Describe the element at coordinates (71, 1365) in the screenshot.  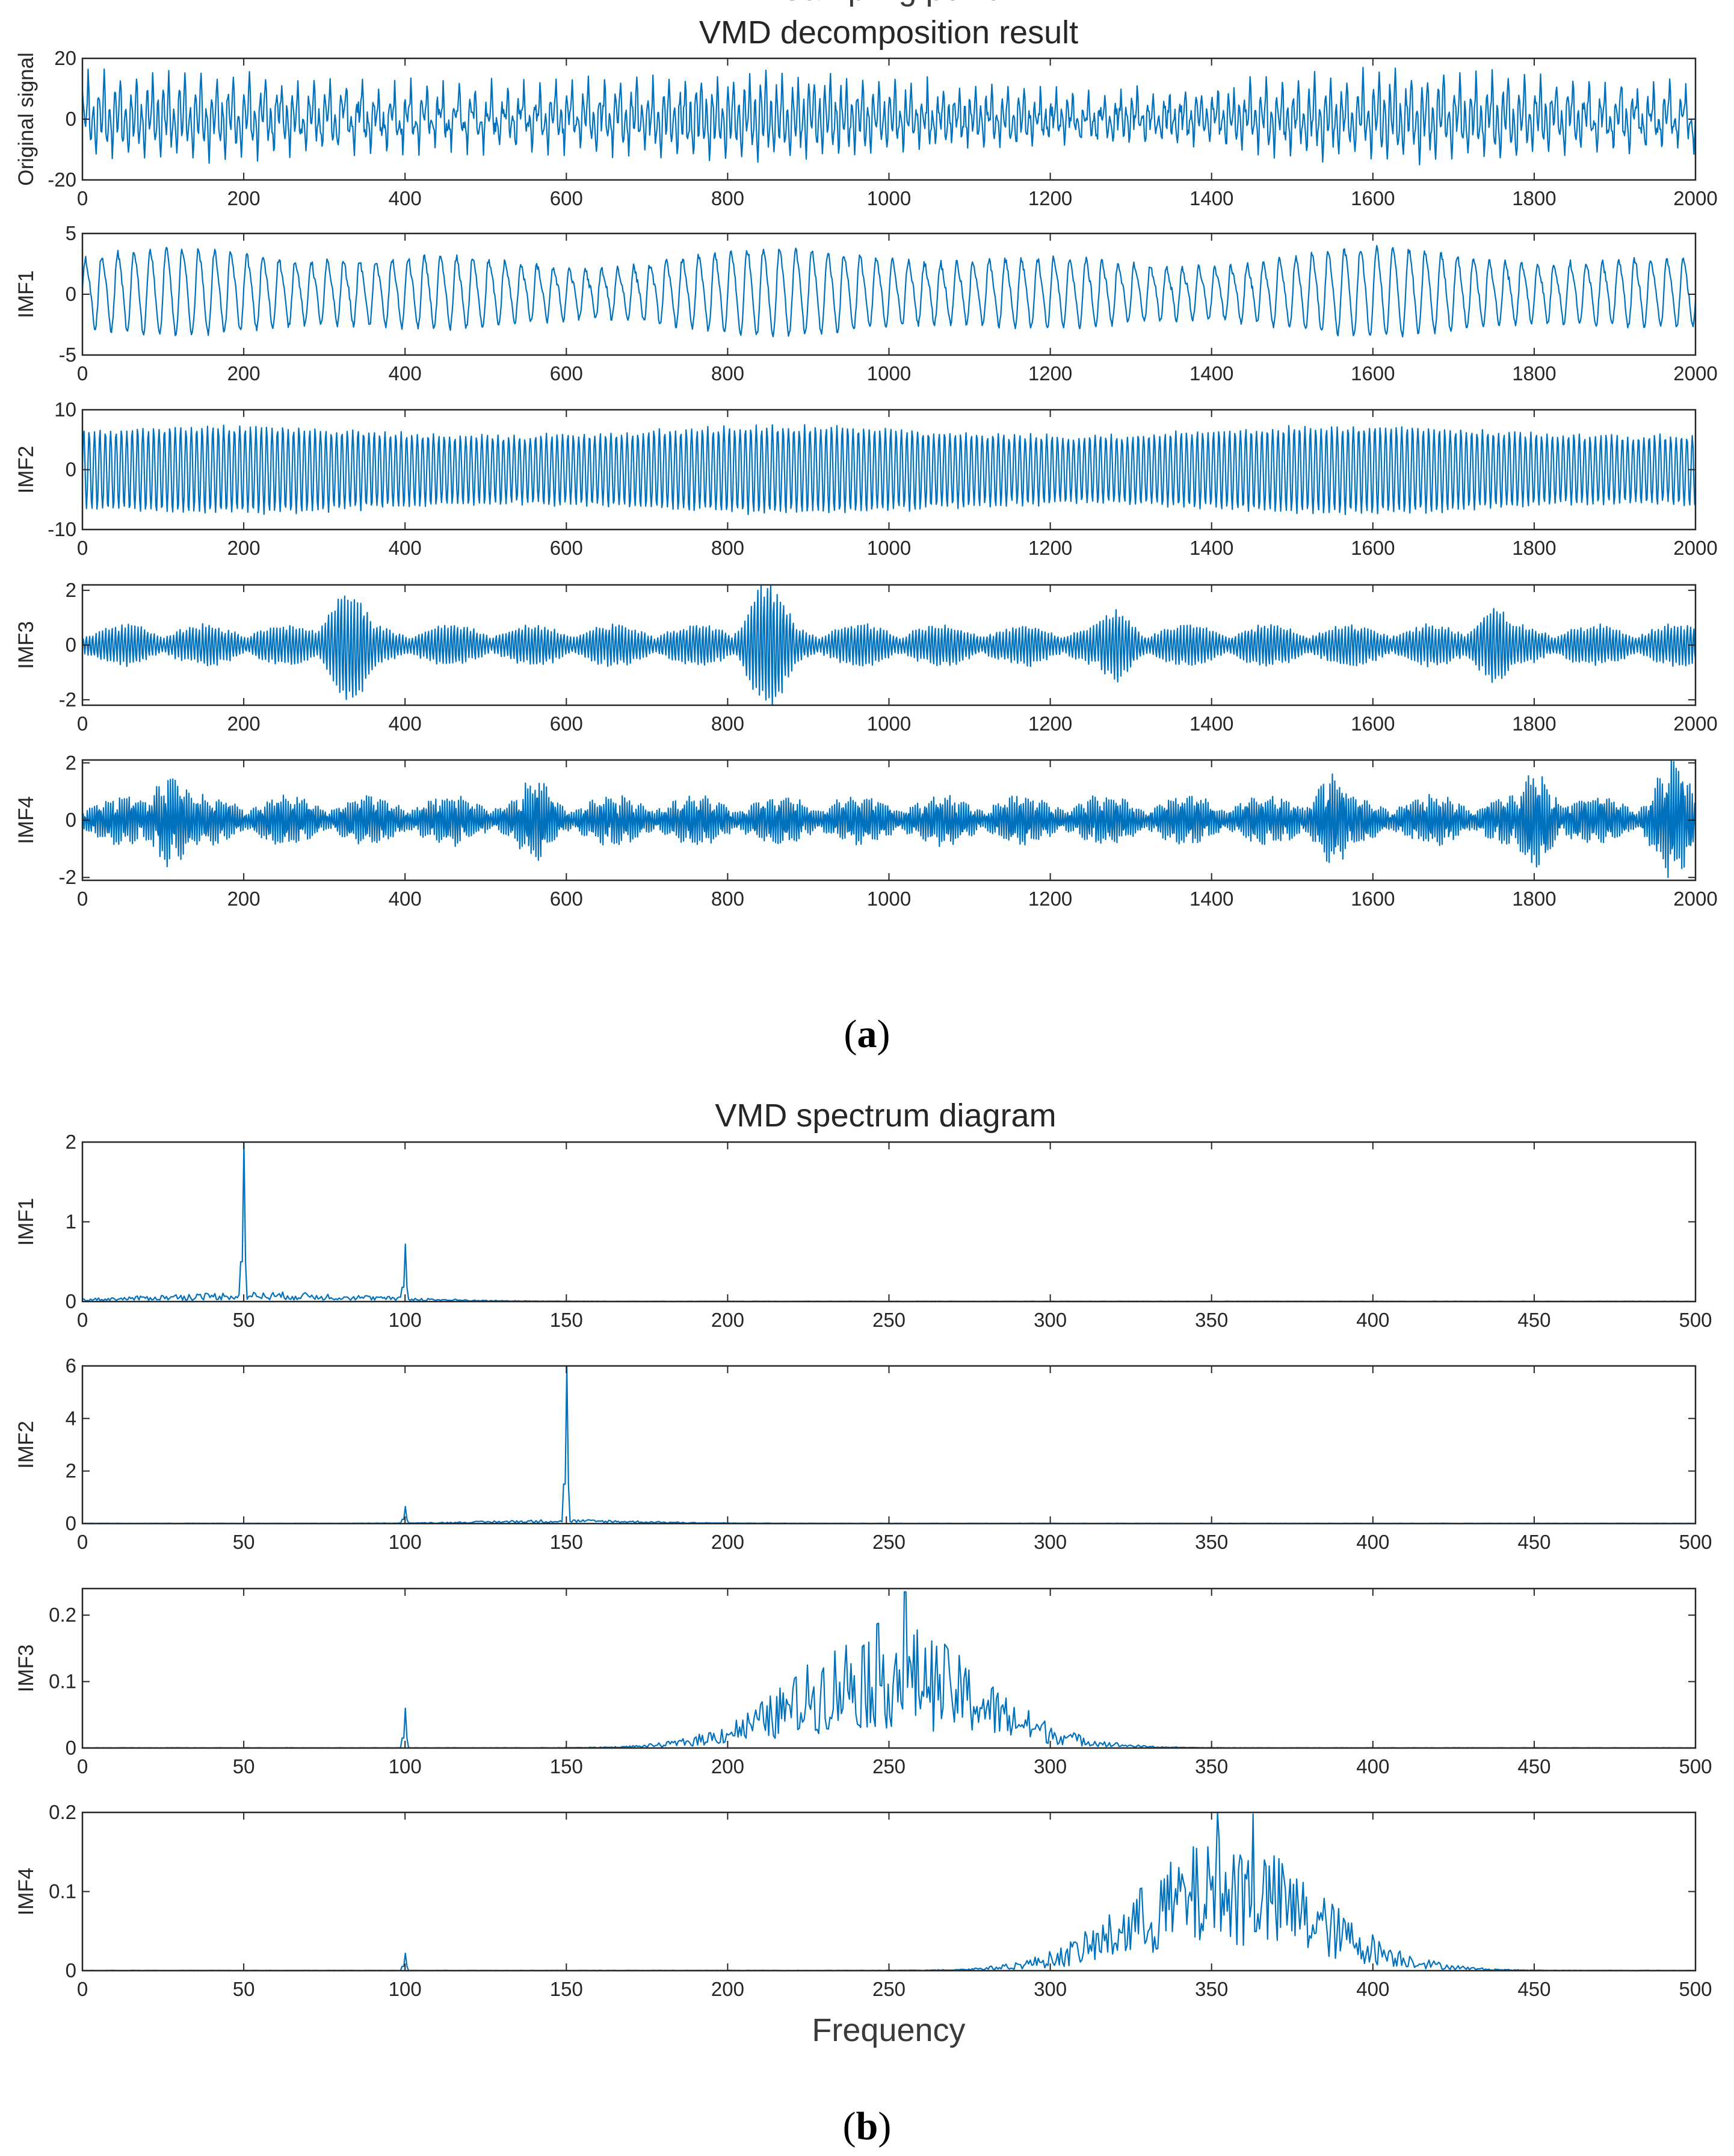
I see `y-tick-label: 6` at that location.